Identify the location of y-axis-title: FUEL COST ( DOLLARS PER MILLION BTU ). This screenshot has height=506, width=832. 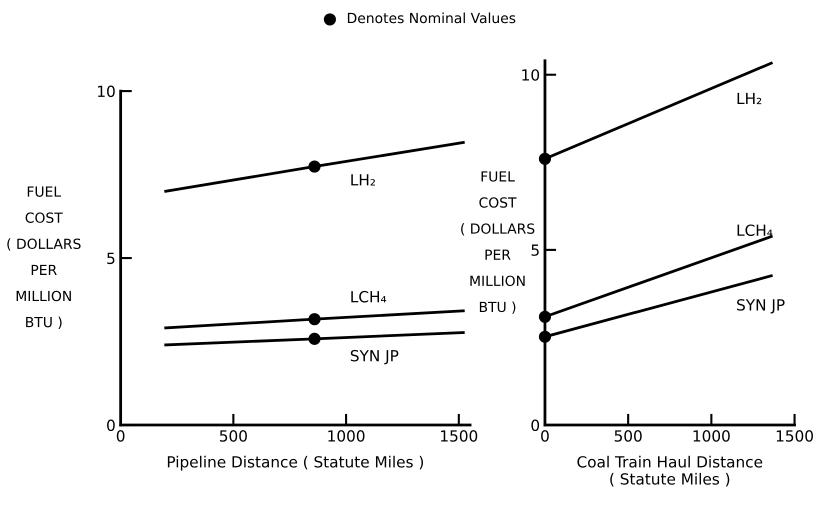
(44, 257).